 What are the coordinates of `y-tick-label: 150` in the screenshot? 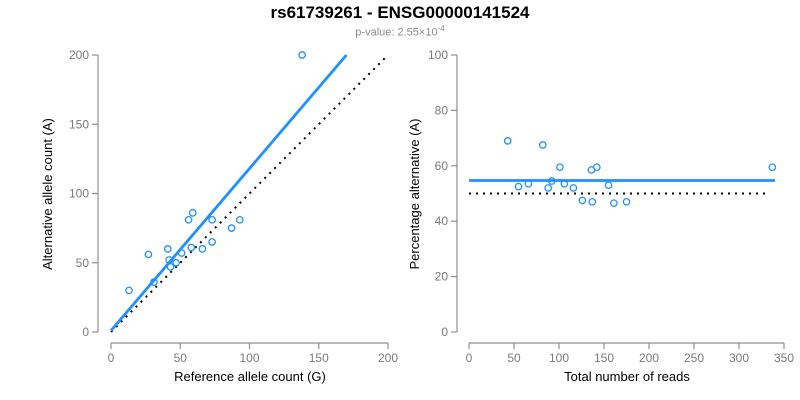 It's located at (79, 124).